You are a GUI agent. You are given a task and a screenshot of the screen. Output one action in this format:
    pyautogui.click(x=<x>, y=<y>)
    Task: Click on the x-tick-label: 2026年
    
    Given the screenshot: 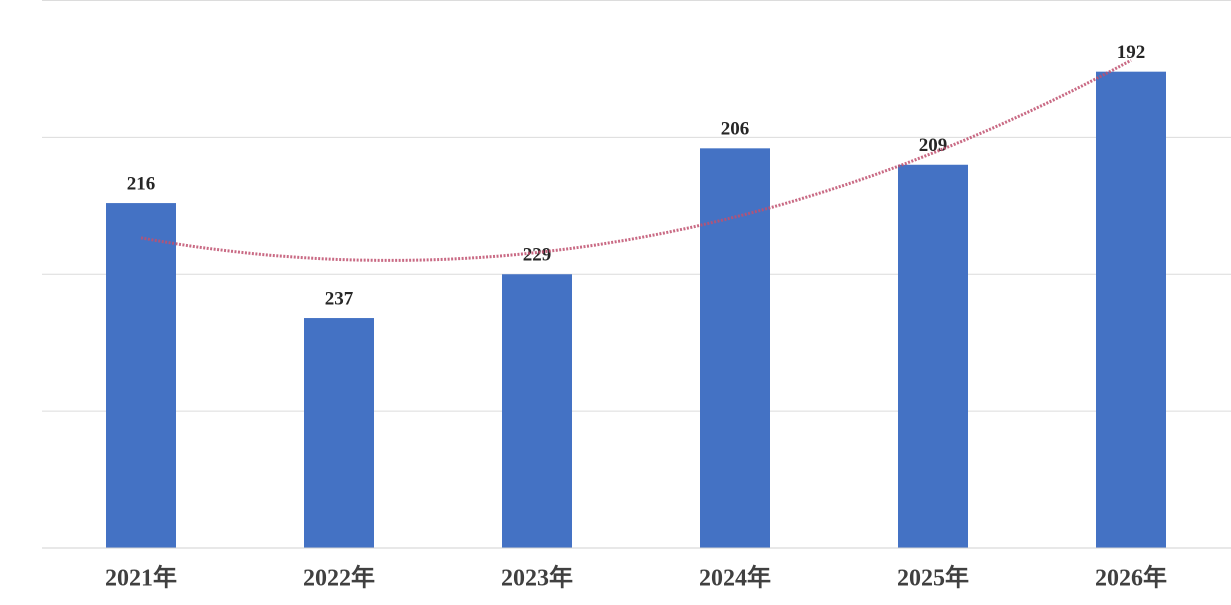 What is the action you would take?
    pyautogui.click(x=1131, y=578)
    